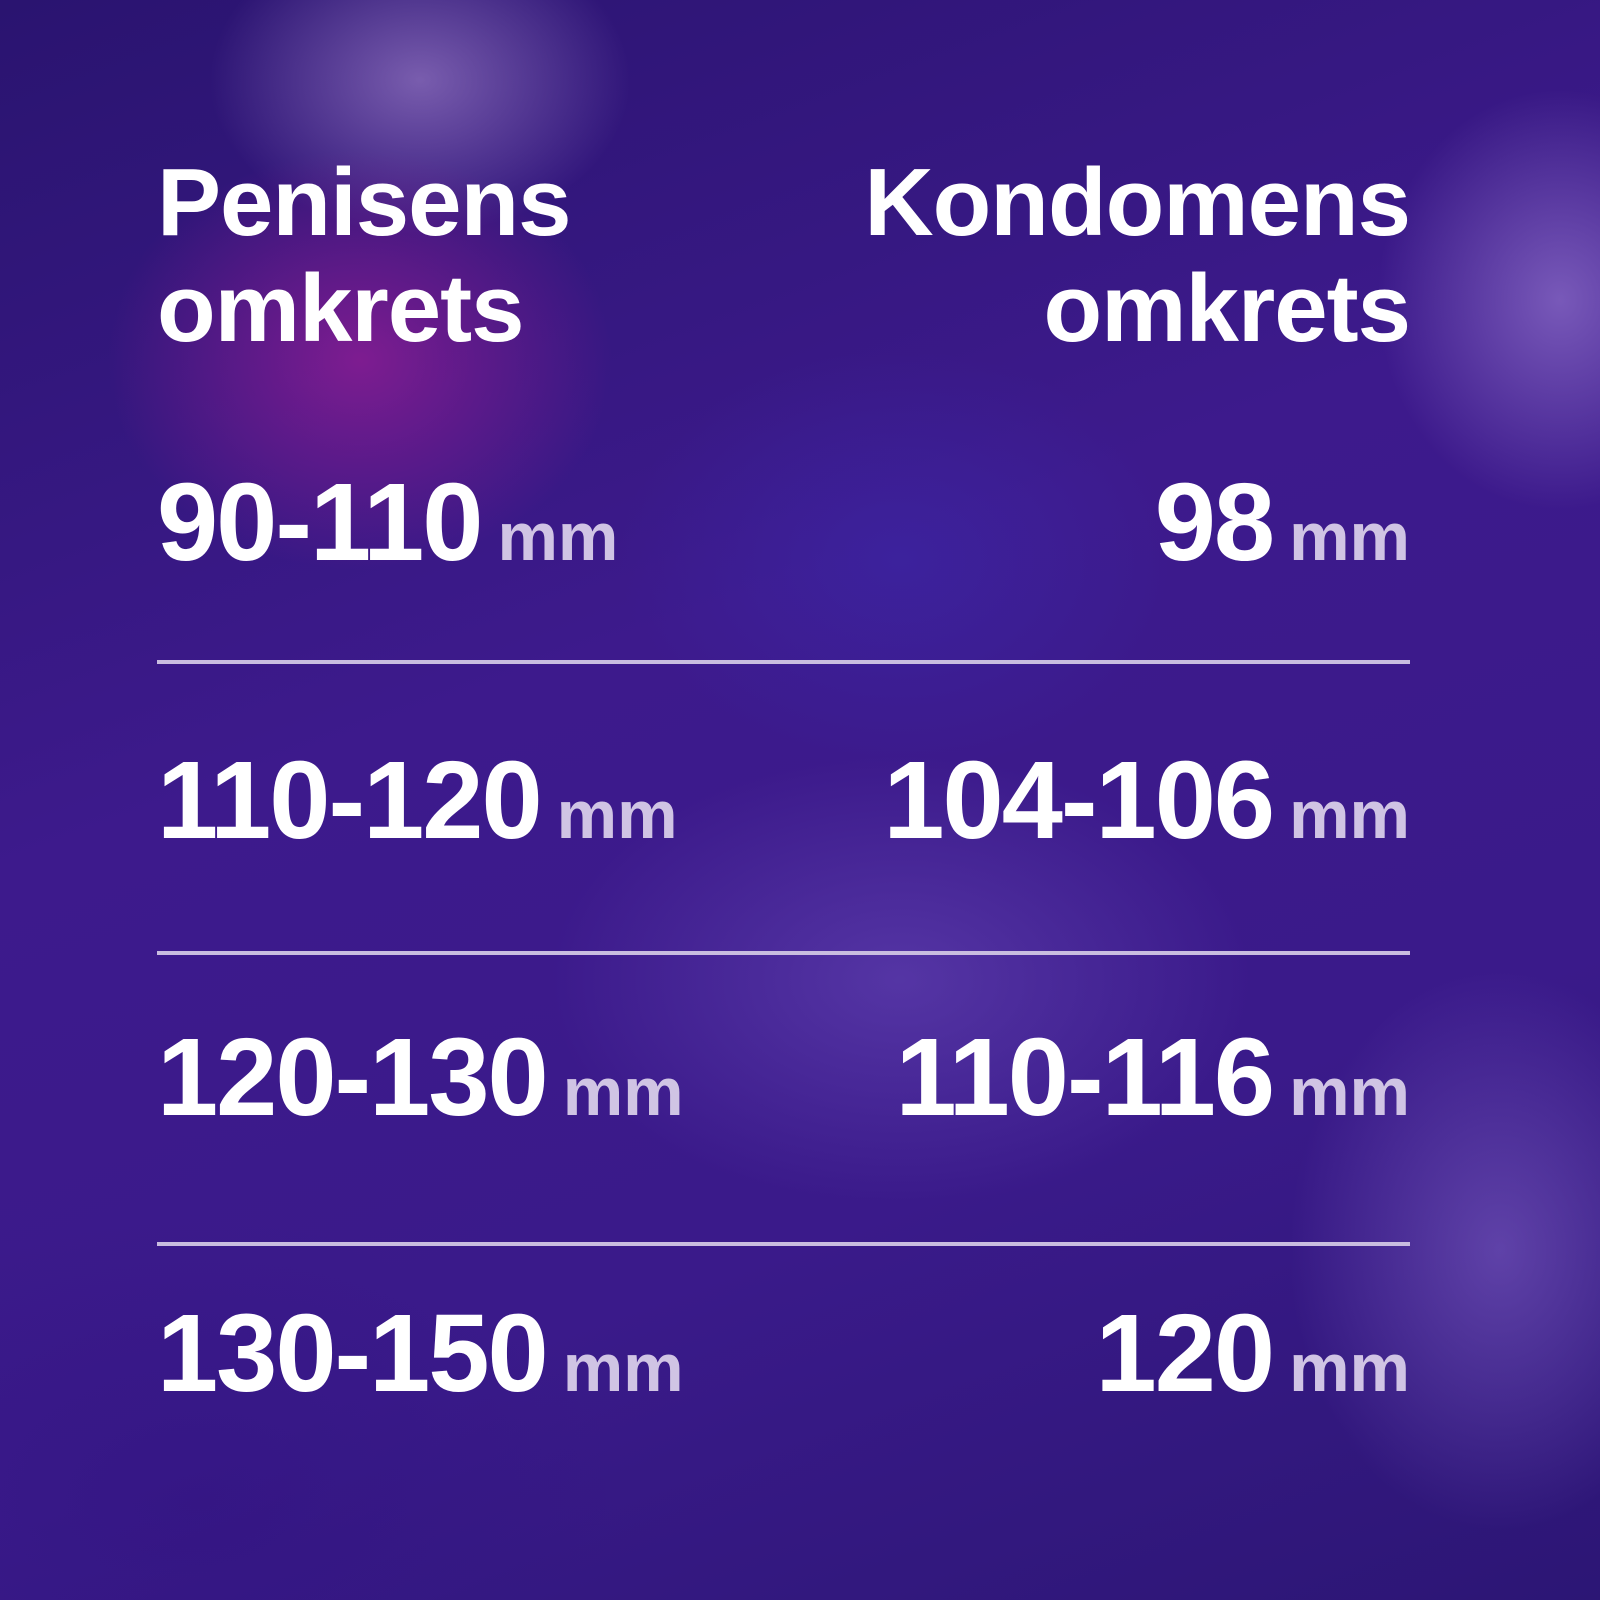 The width and height of the screenshot is (1600, 1600). I want to click on condom-circumference-heading: Kondomens omkrets, so click(1137, 255).